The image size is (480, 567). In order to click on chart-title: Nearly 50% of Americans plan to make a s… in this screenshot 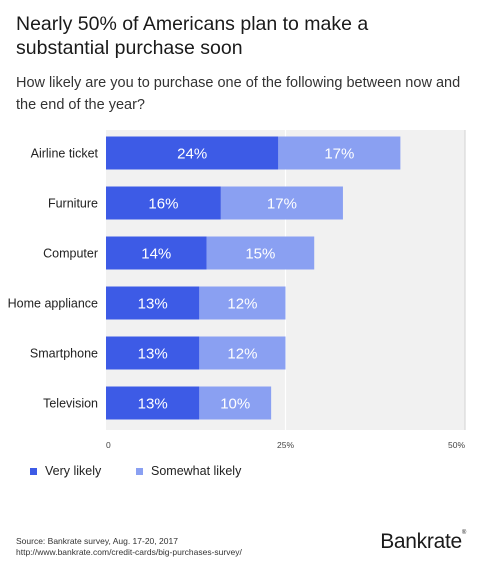, I will do `click(192, 36)`.